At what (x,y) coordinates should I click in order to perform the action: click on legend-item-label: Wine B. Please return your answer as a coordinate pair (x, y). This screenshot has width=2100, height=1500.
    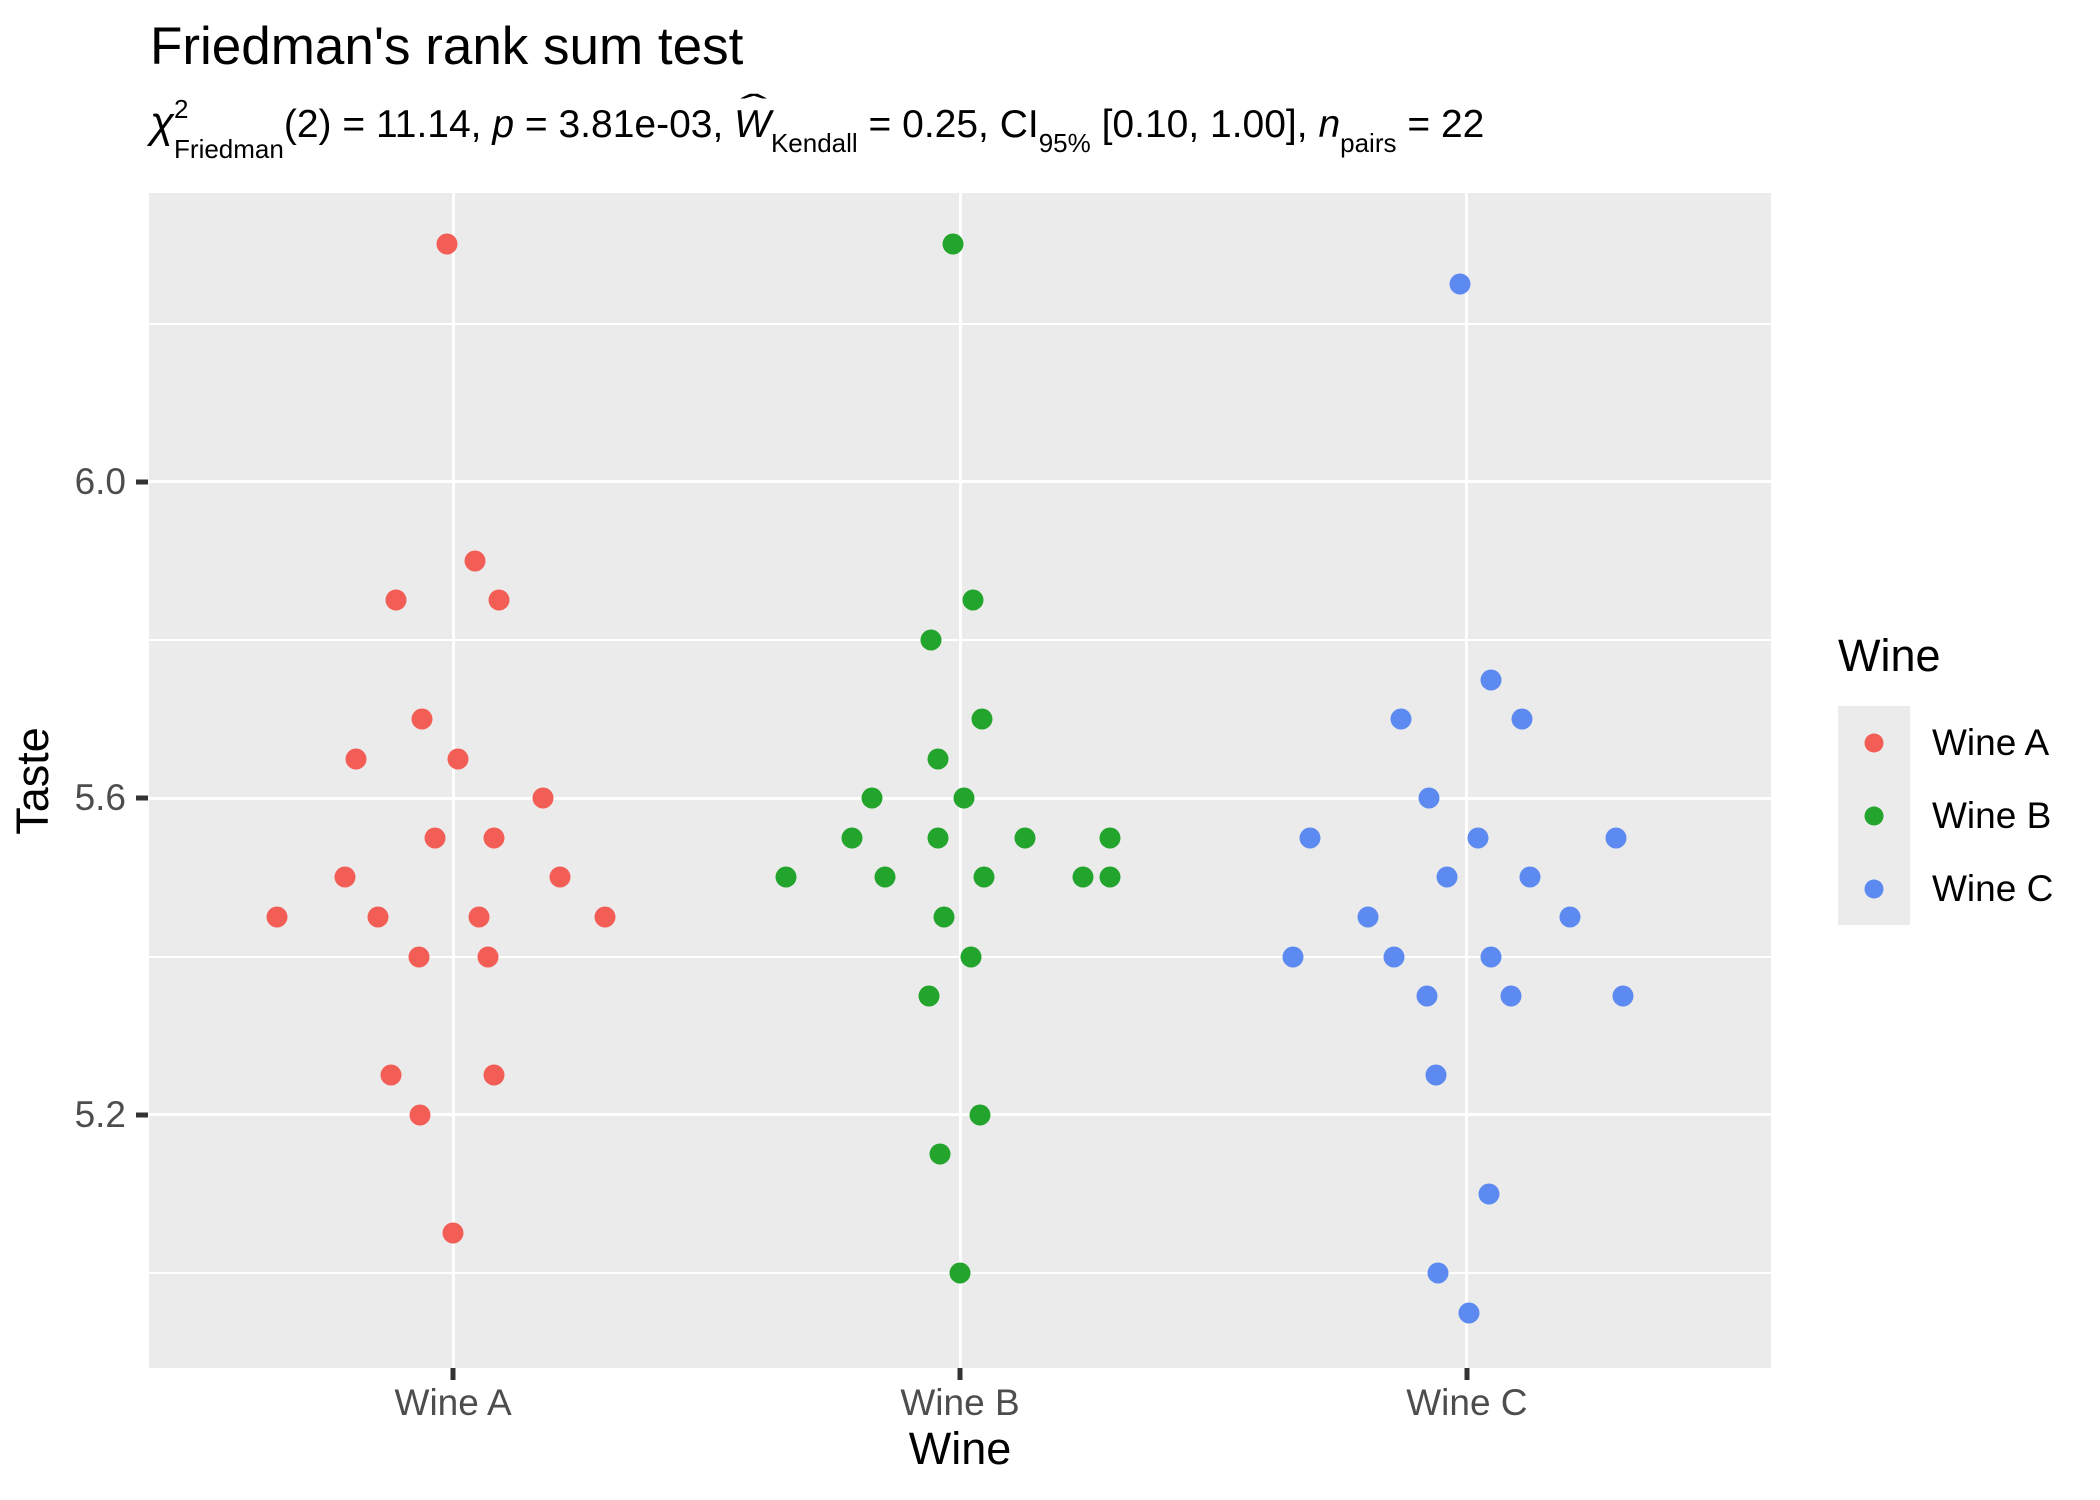
    Looking at the image, I should click on (1992, 815).